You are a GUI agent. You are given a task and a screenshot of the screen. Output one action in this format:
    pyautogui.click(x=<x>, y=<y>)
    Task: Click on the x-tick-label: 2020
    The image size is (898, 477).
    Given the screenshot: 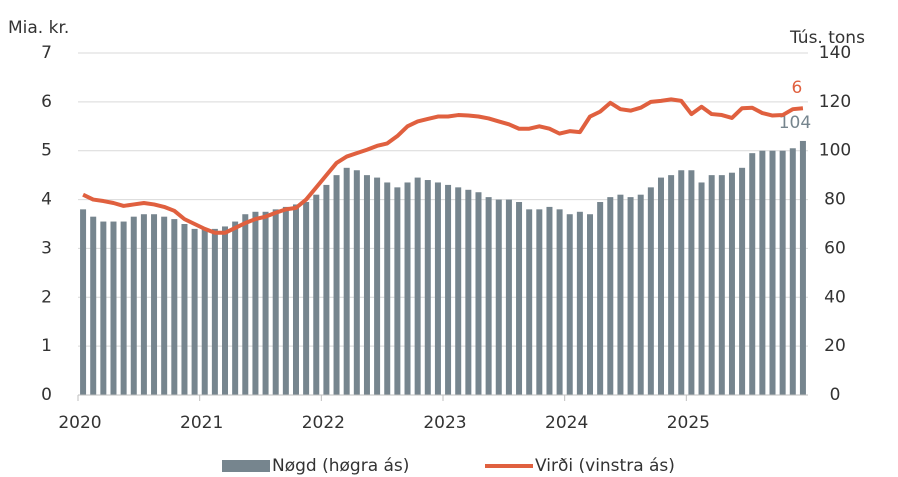 What is the action you would take?
    pyautogui.click(x=79, y=423)
    